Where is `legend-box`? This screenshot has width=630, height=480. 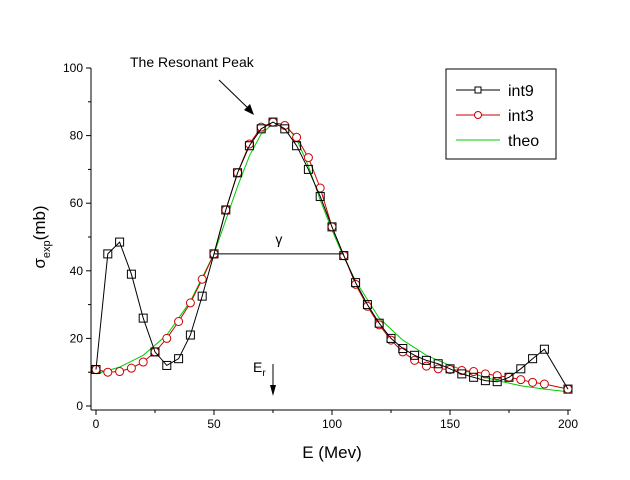
legend-box is located at coordinates (501, 114).